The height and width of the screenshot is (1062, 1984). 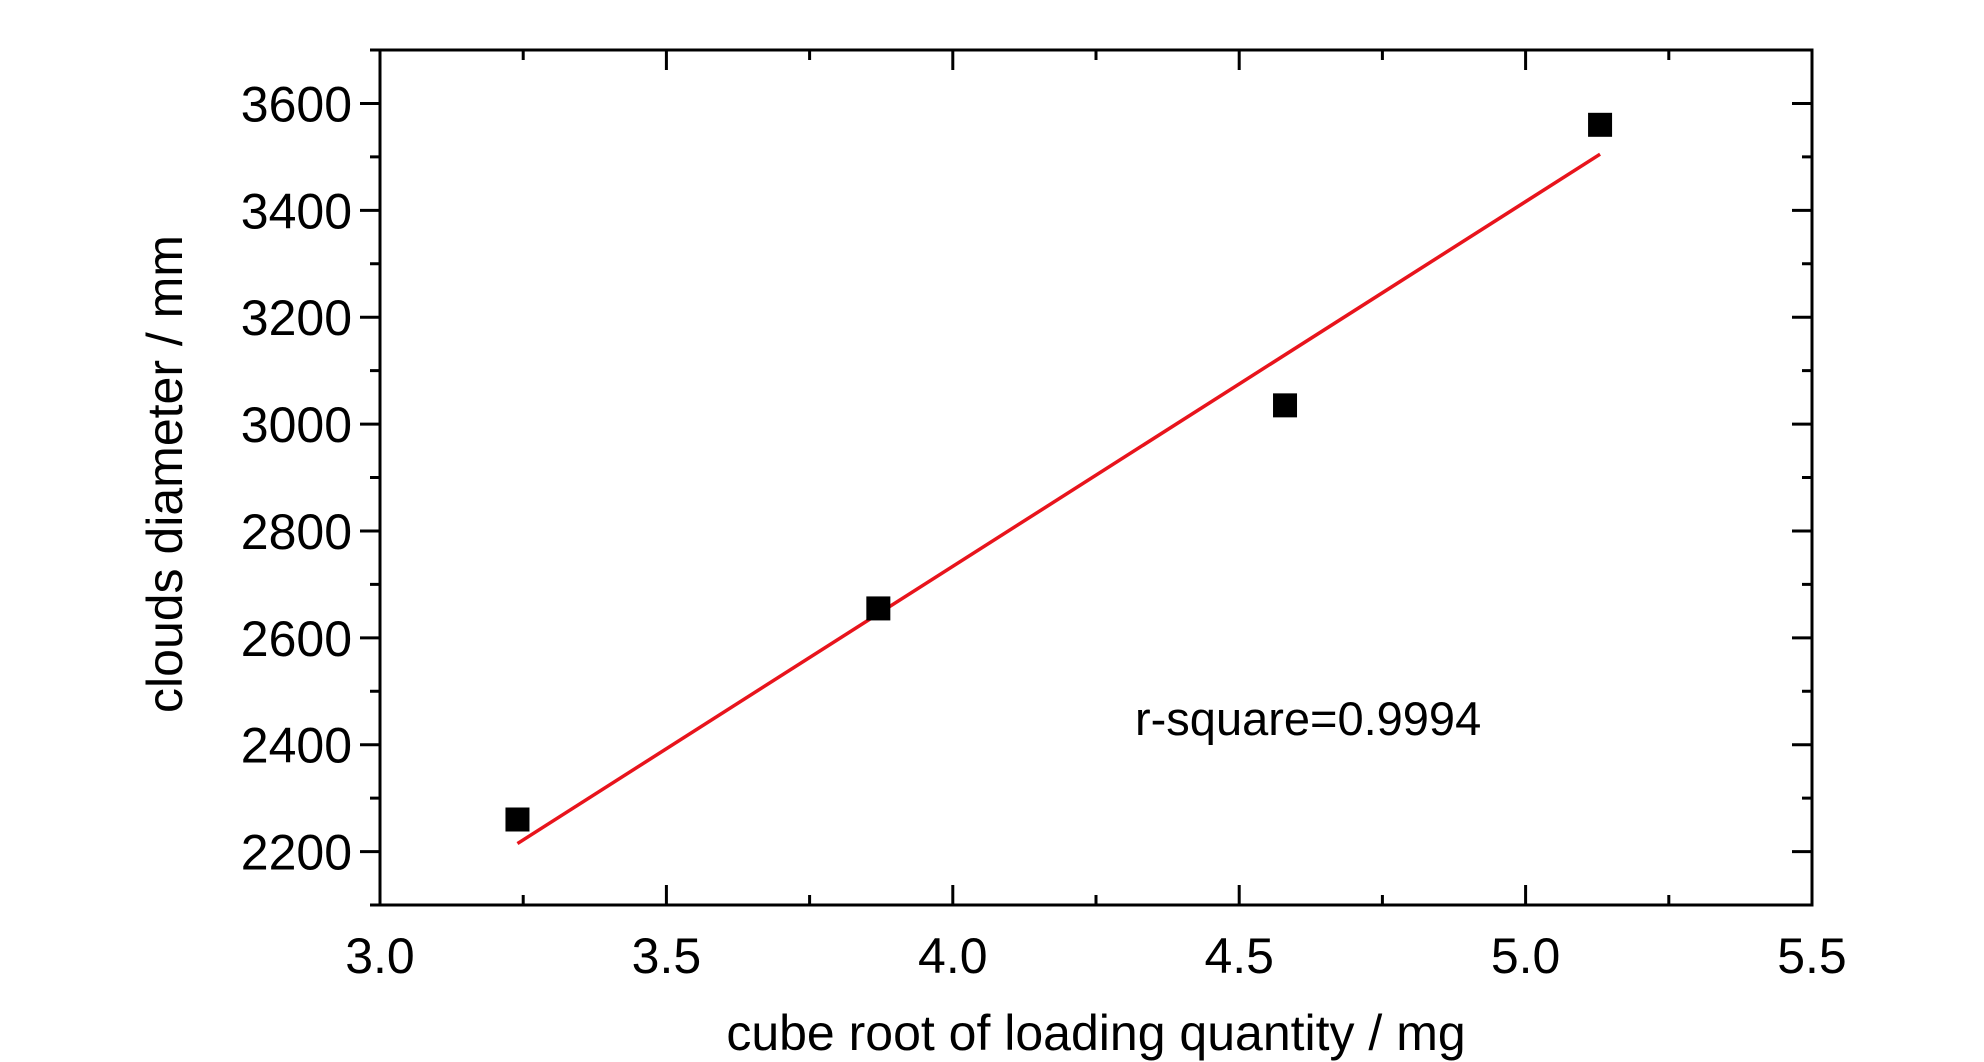 I want to click on y-tick-label: 2200, so click(x=296, y=853).